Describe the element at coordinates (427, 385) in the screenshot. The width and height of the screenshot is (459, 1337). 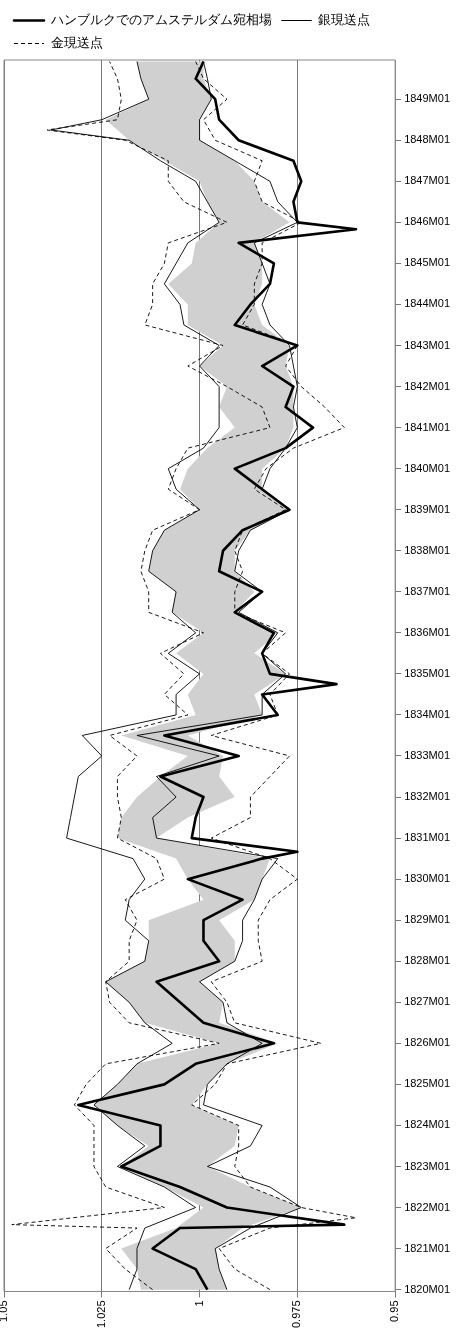
I see `y-tick-label: 1842M01` at that location.